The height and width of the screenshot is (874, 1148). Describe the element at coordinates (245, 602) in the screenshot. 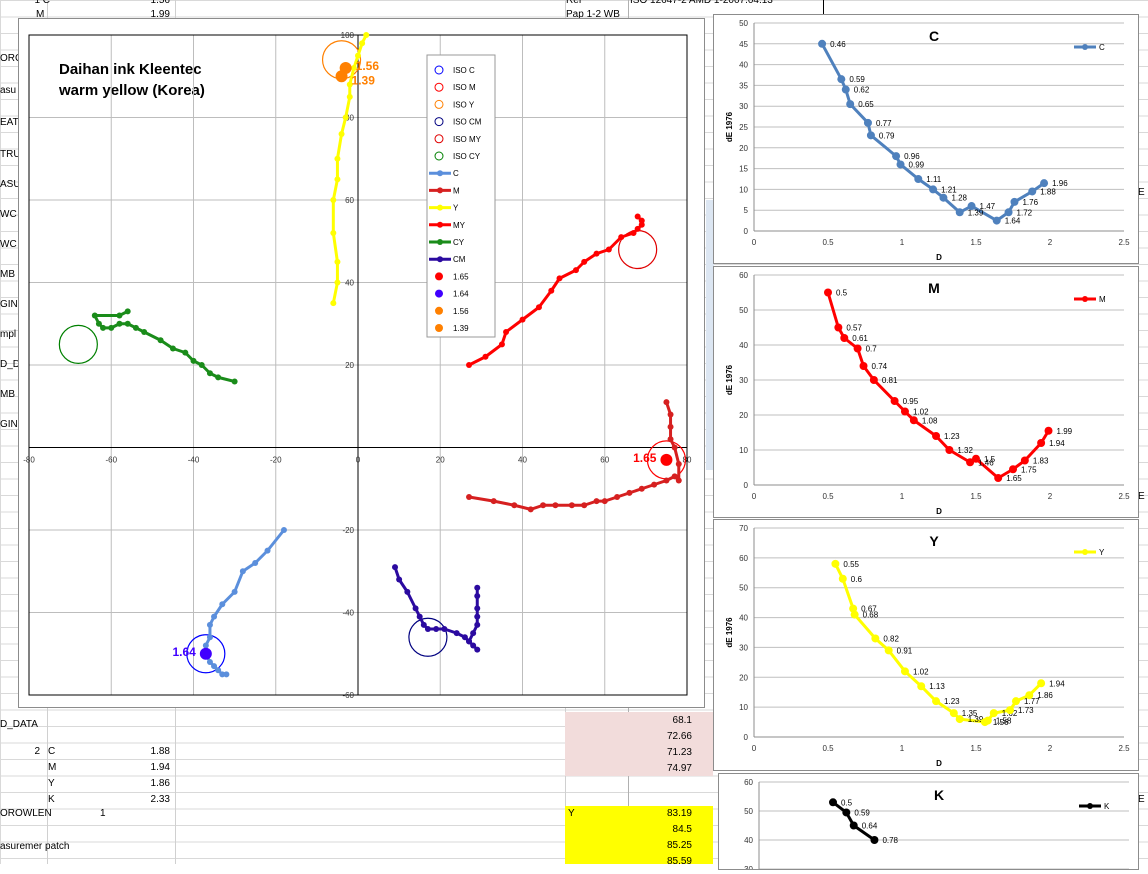

I see `series-line-c` at that location.